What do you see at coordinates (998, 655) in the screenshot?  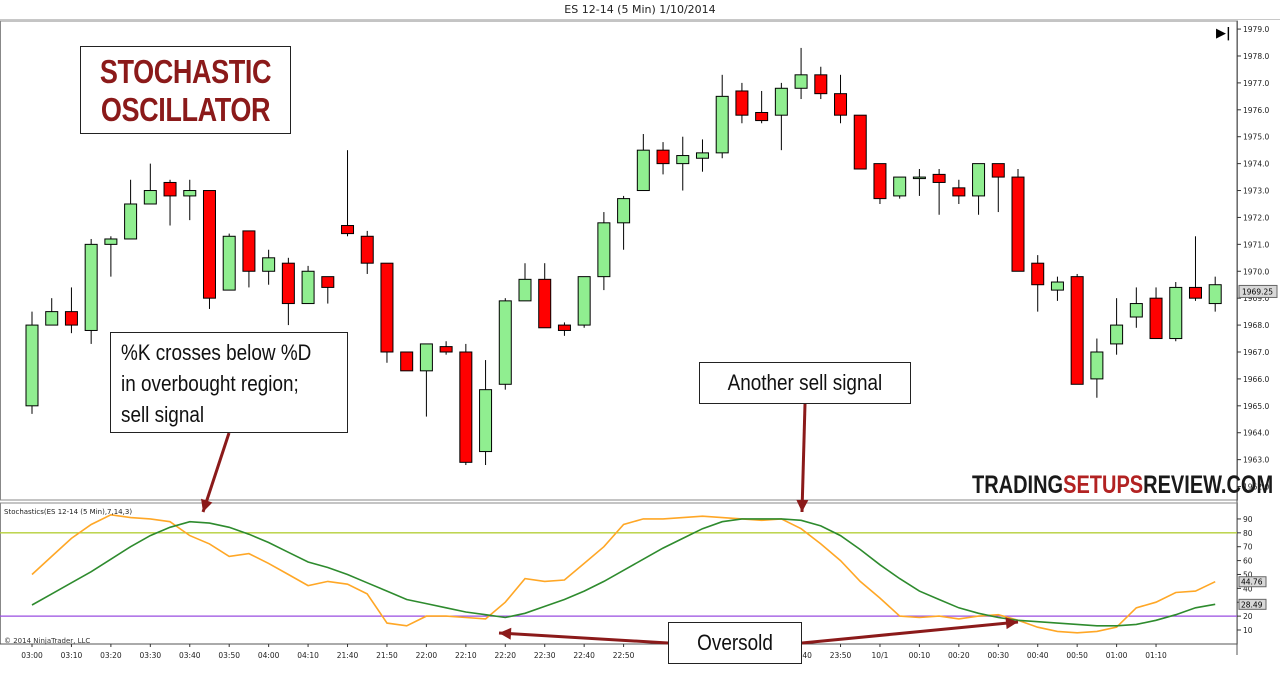 I see `time-tick-label: 00:30` at bounding box center [998, 655].